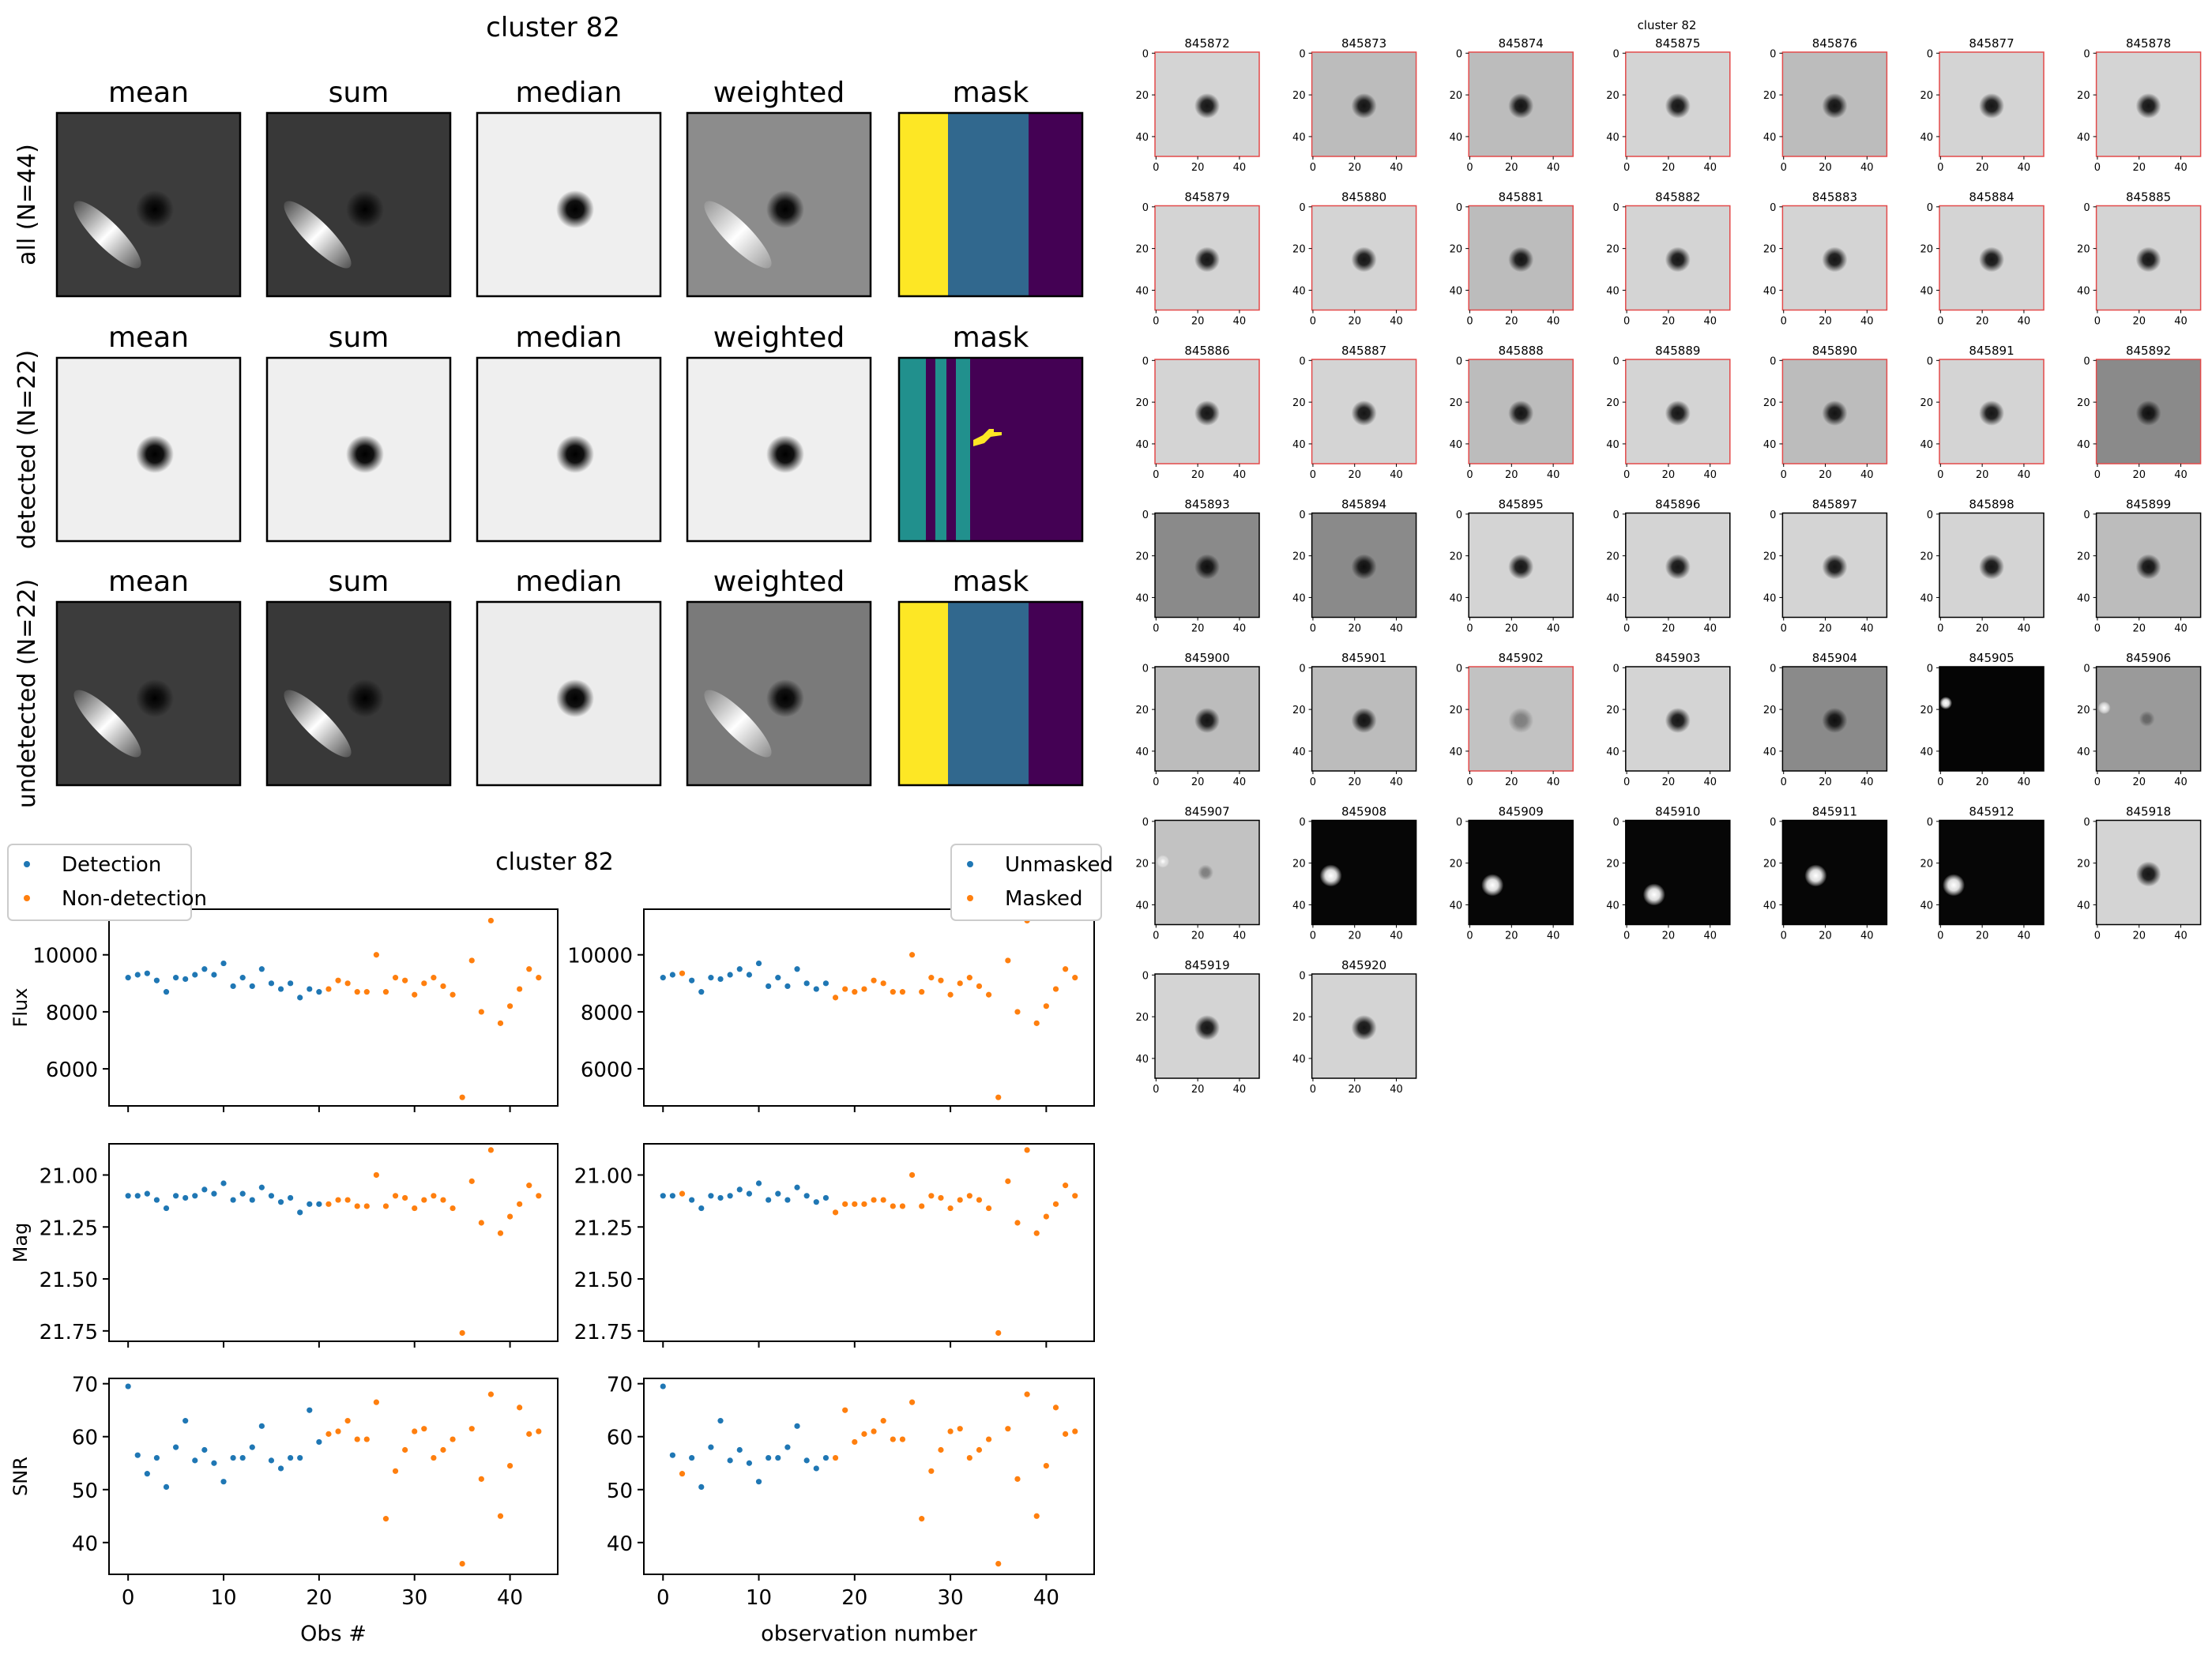 Image resolution: width=2212 pixels, height=1662 pixels. What do you see at coordinates (1835, 872) in the screenshot?
I see `stamp-image` at bounding box center [1835, 872].